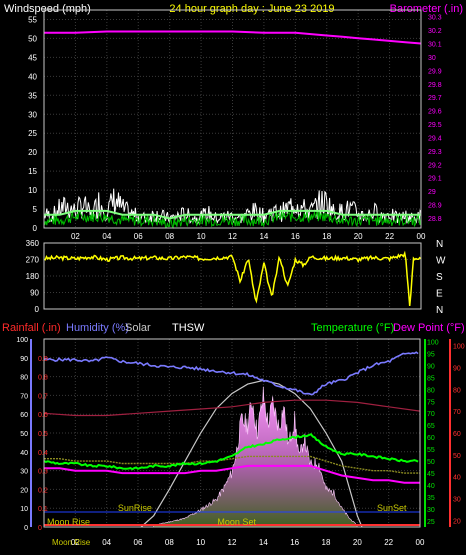 This screenshot has height=555, width=466. What do you see at coordinates (26, 528) in the screenshot?
I see `humidity-tick-label: 0` at bounding box center [26, 528].